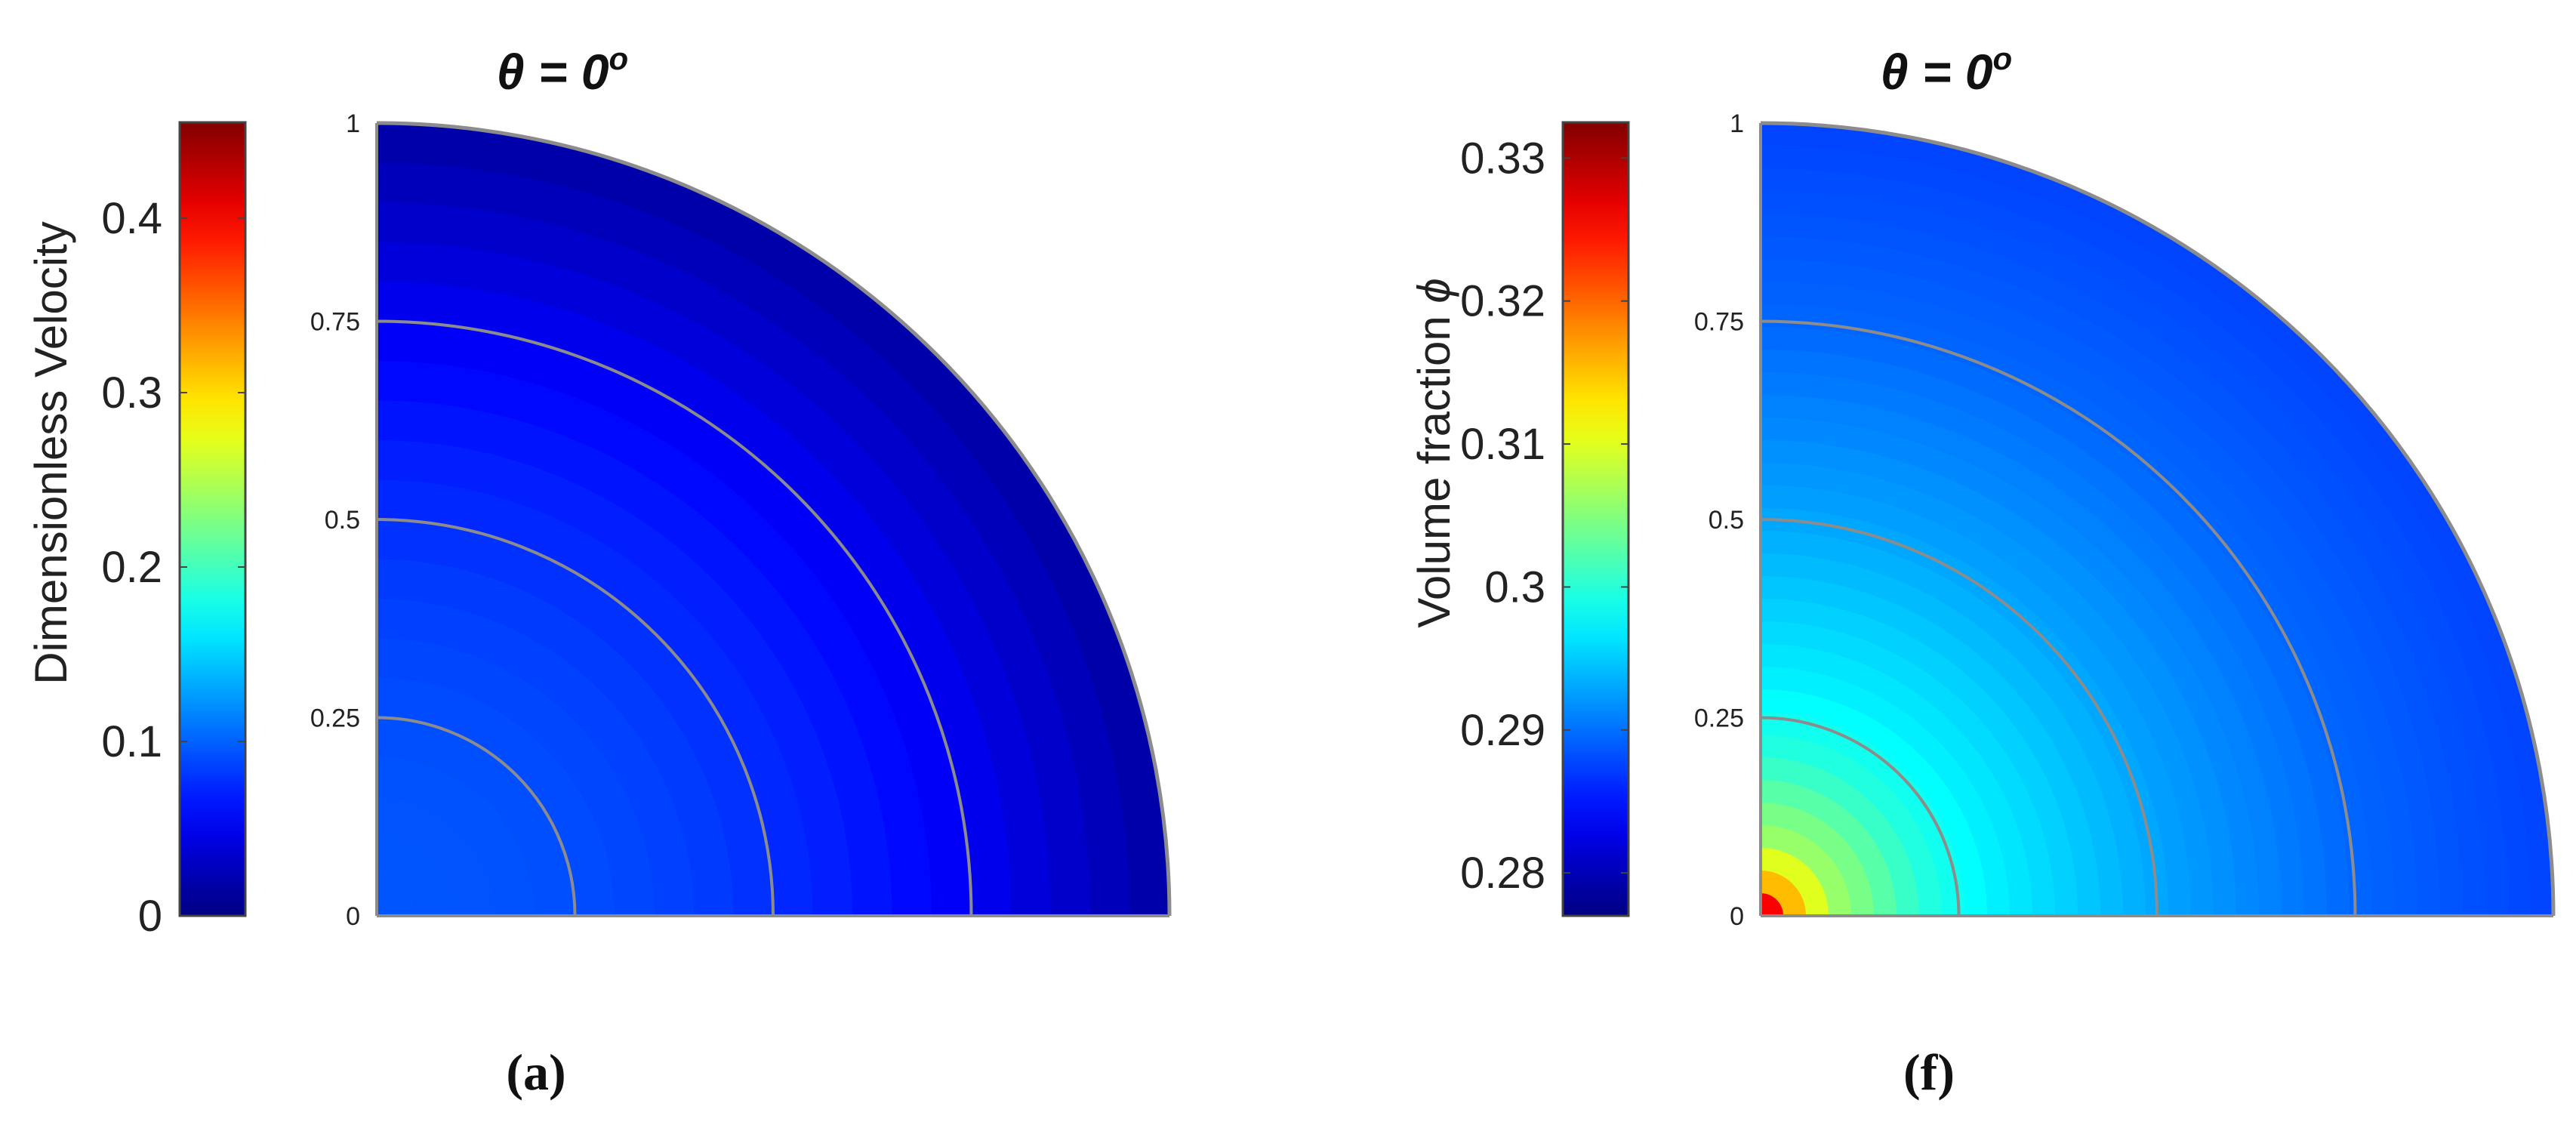 The height and width of the screenshot is (1131, 2576). I want to click on colorbar-tick-label: 0, so click(150, 916).